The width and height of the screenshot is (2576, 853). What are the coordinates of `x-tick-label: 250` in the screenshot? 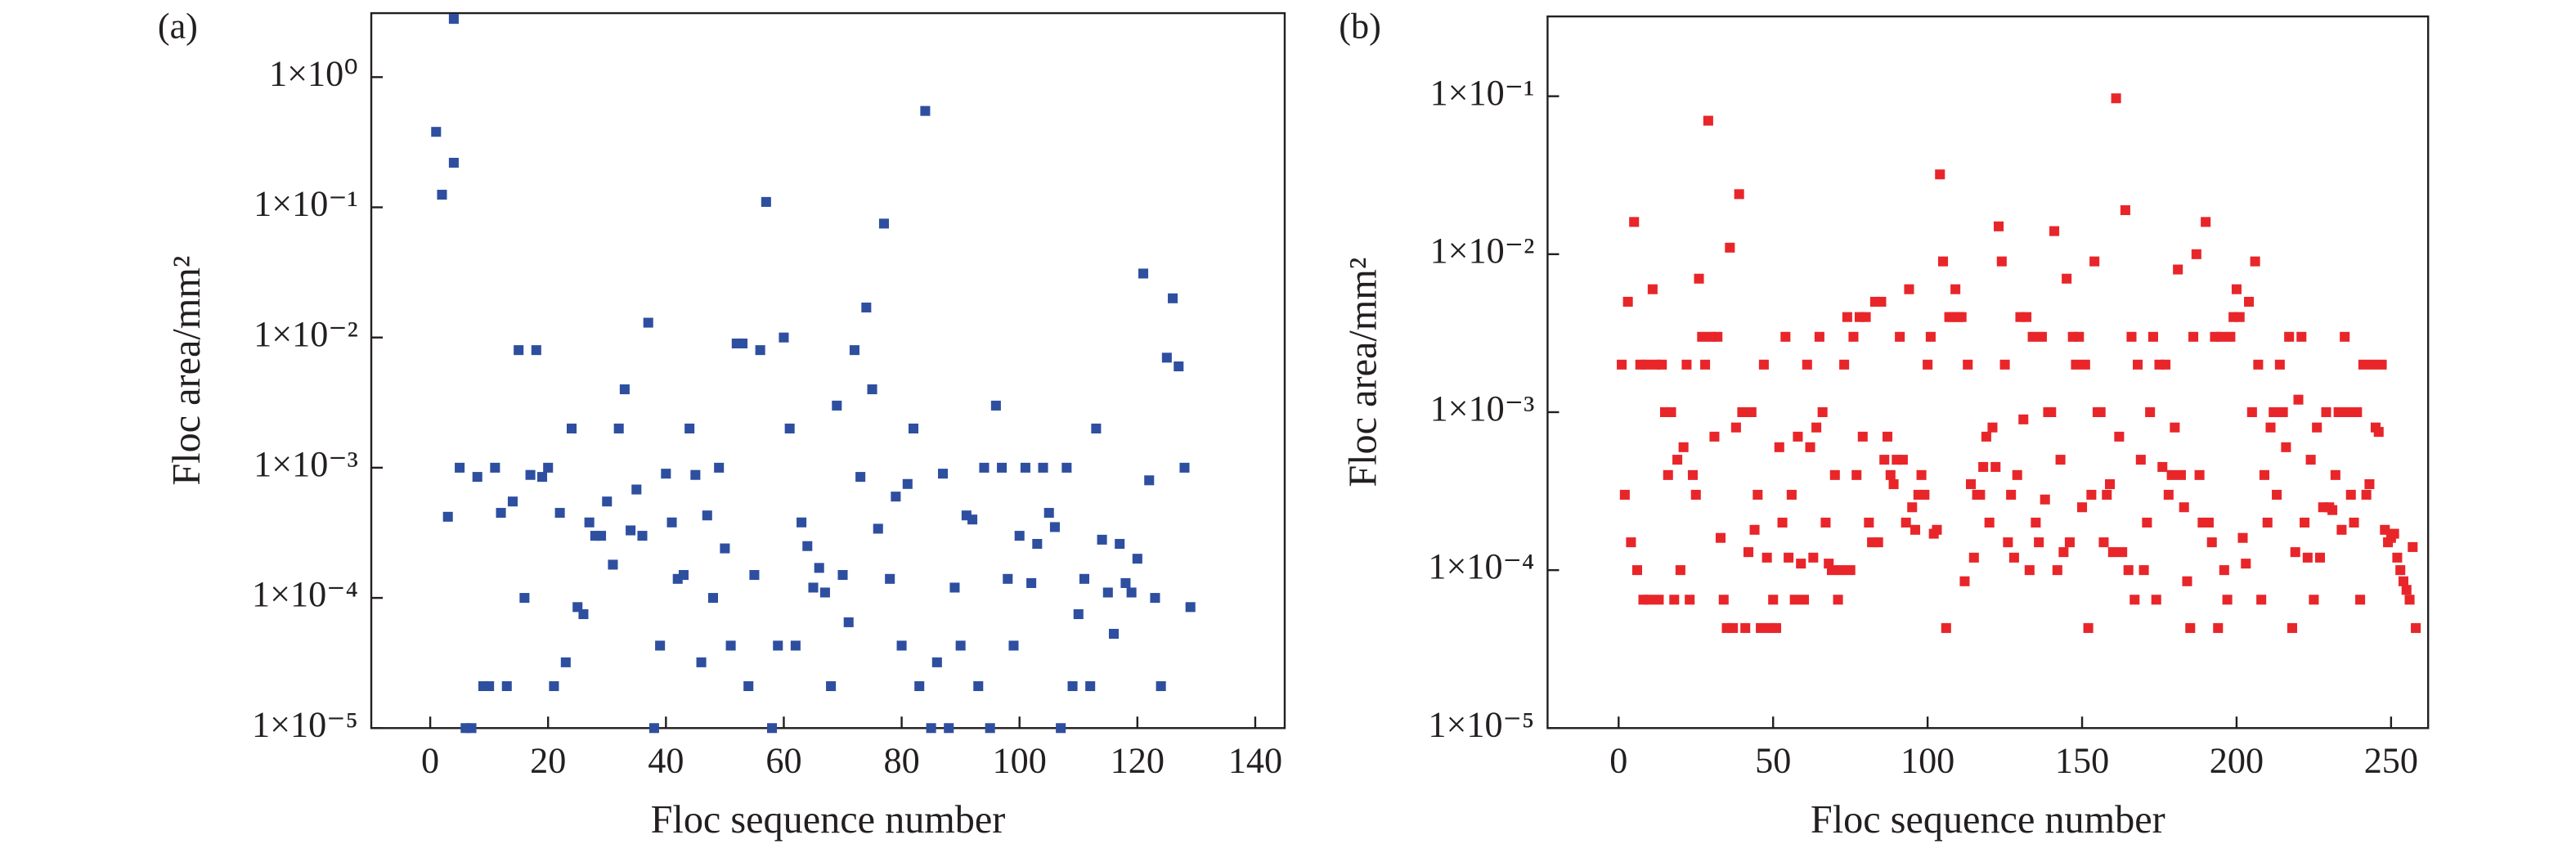 It's located at (2391, 761).